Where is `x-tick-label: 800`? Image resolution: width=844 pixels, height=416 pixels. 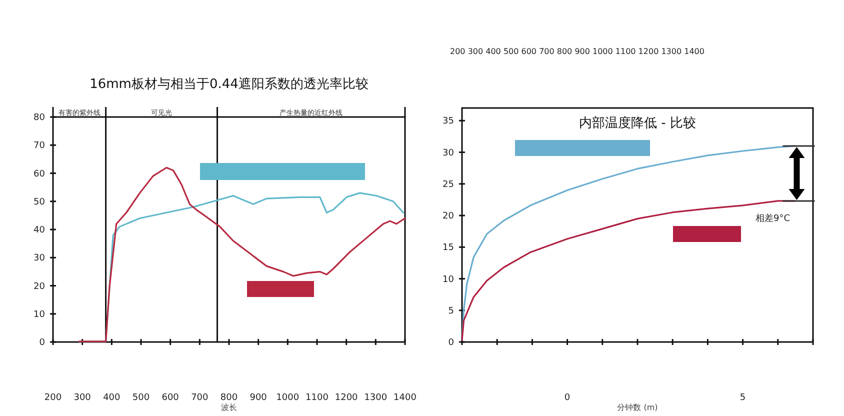
x-tick-label: 800 is located at coordinates (229, 398).